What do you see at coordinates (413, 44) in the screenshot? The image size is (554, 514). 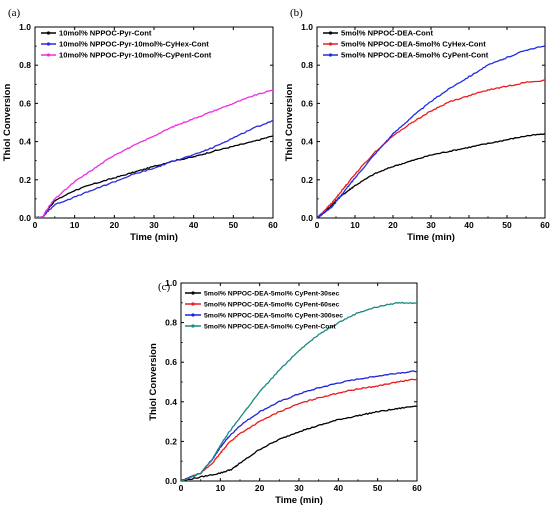 I see `legend-label: 5mol% NPPOC-DEA-5mol% CyHex-Cont` at bounding box center [413, 44].